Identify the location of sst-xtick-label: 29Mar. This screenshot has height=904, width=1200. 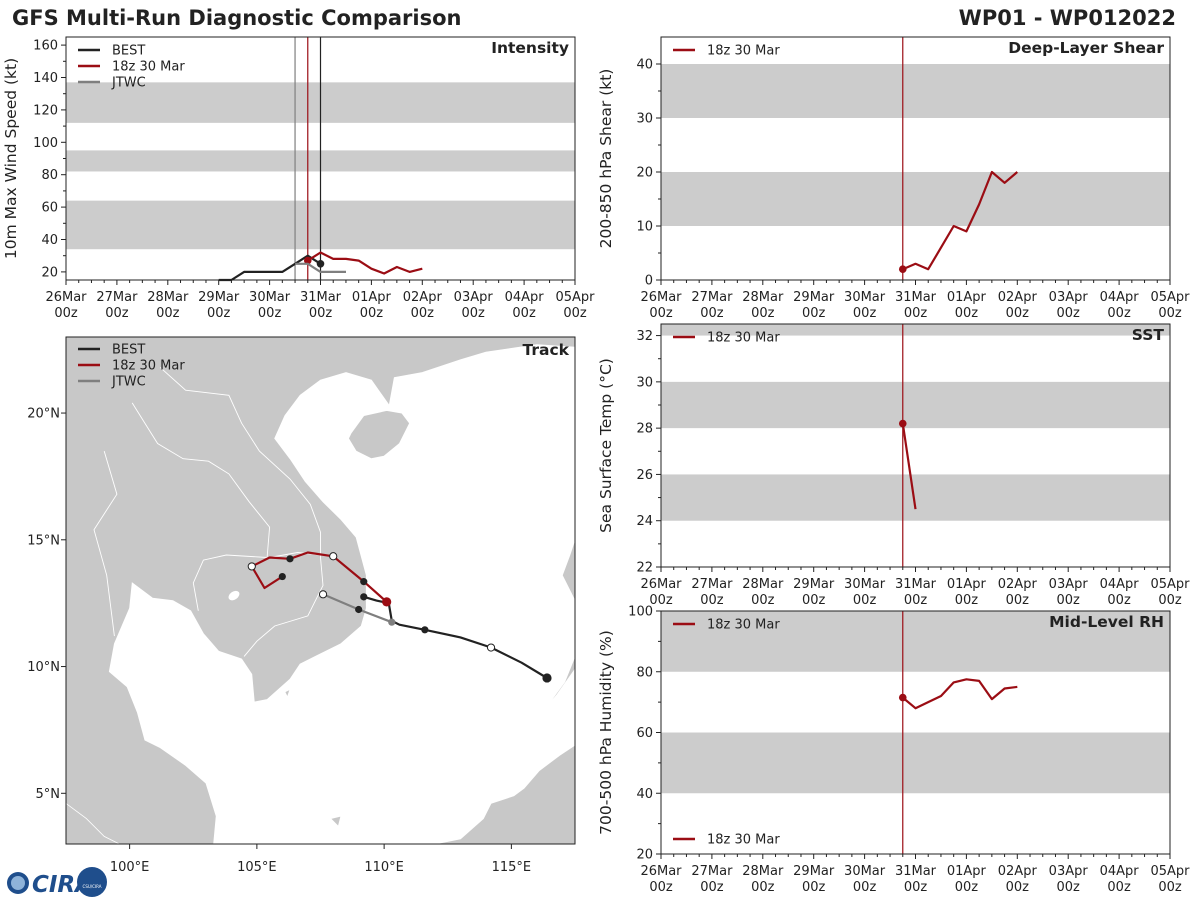
(814, 584).